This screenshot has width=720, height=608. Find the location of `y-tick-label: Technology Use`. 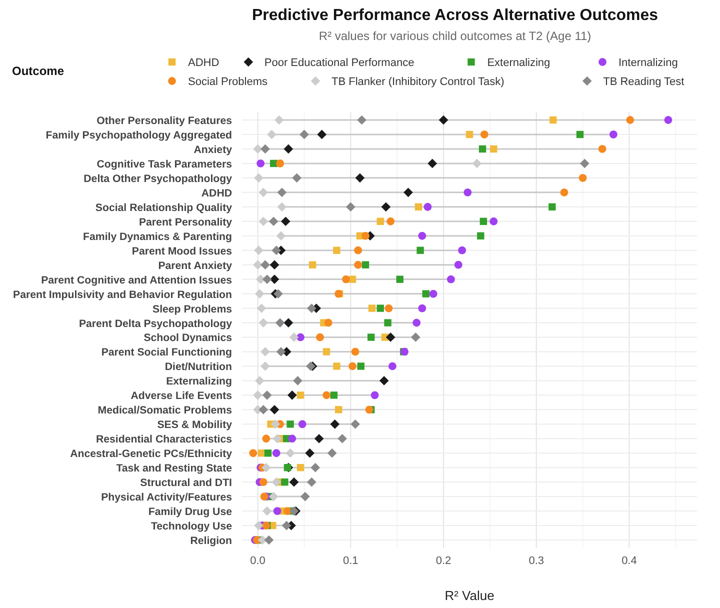

y-tick-label: Technology Use is located at coordinates (191, 526).